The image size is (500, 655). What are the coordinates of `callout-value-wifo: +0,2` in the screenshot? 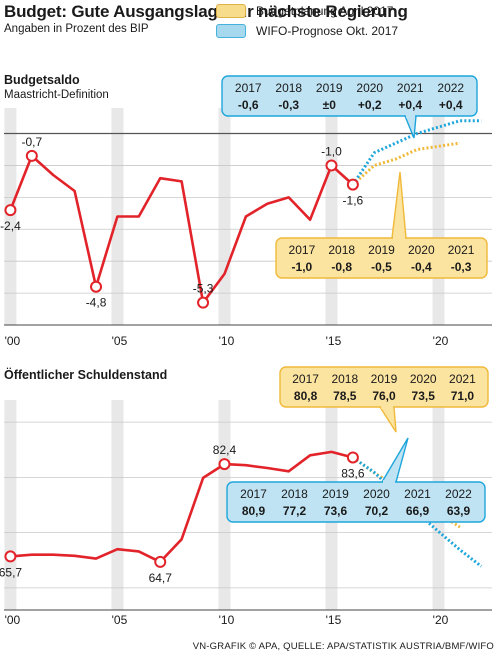 It's located at (370, 105).